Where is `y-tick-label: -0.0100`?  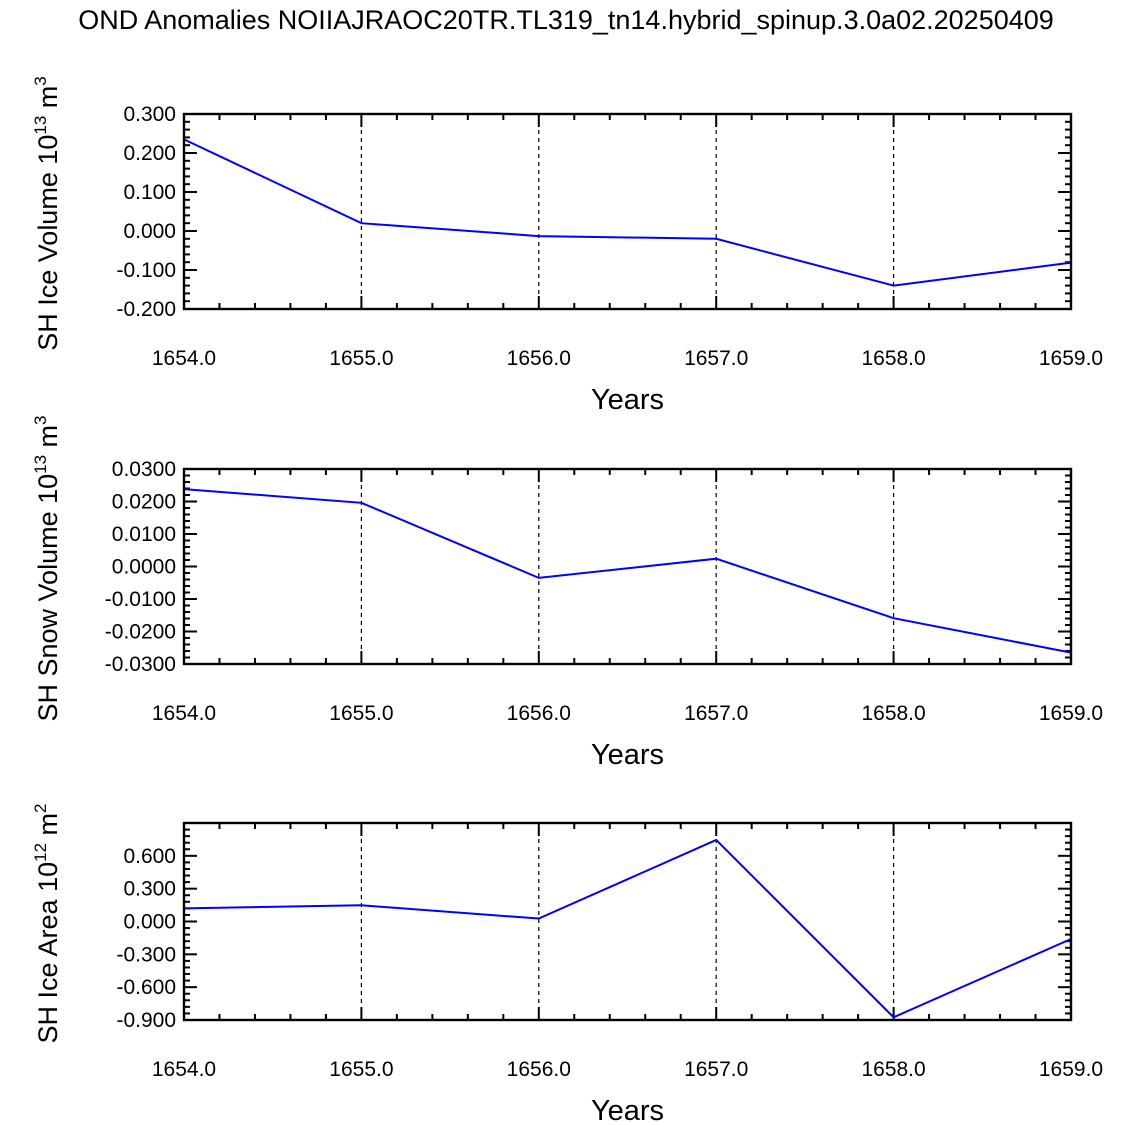
y-tick-label: -0.0100 is located at coordinates (140, 599).